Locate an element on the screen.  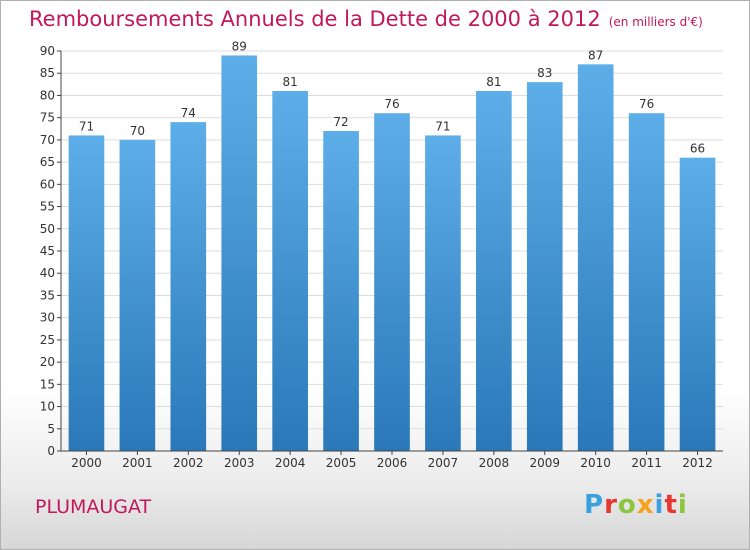
x-tick-label: 2010 is located at coordinates (595, 463).